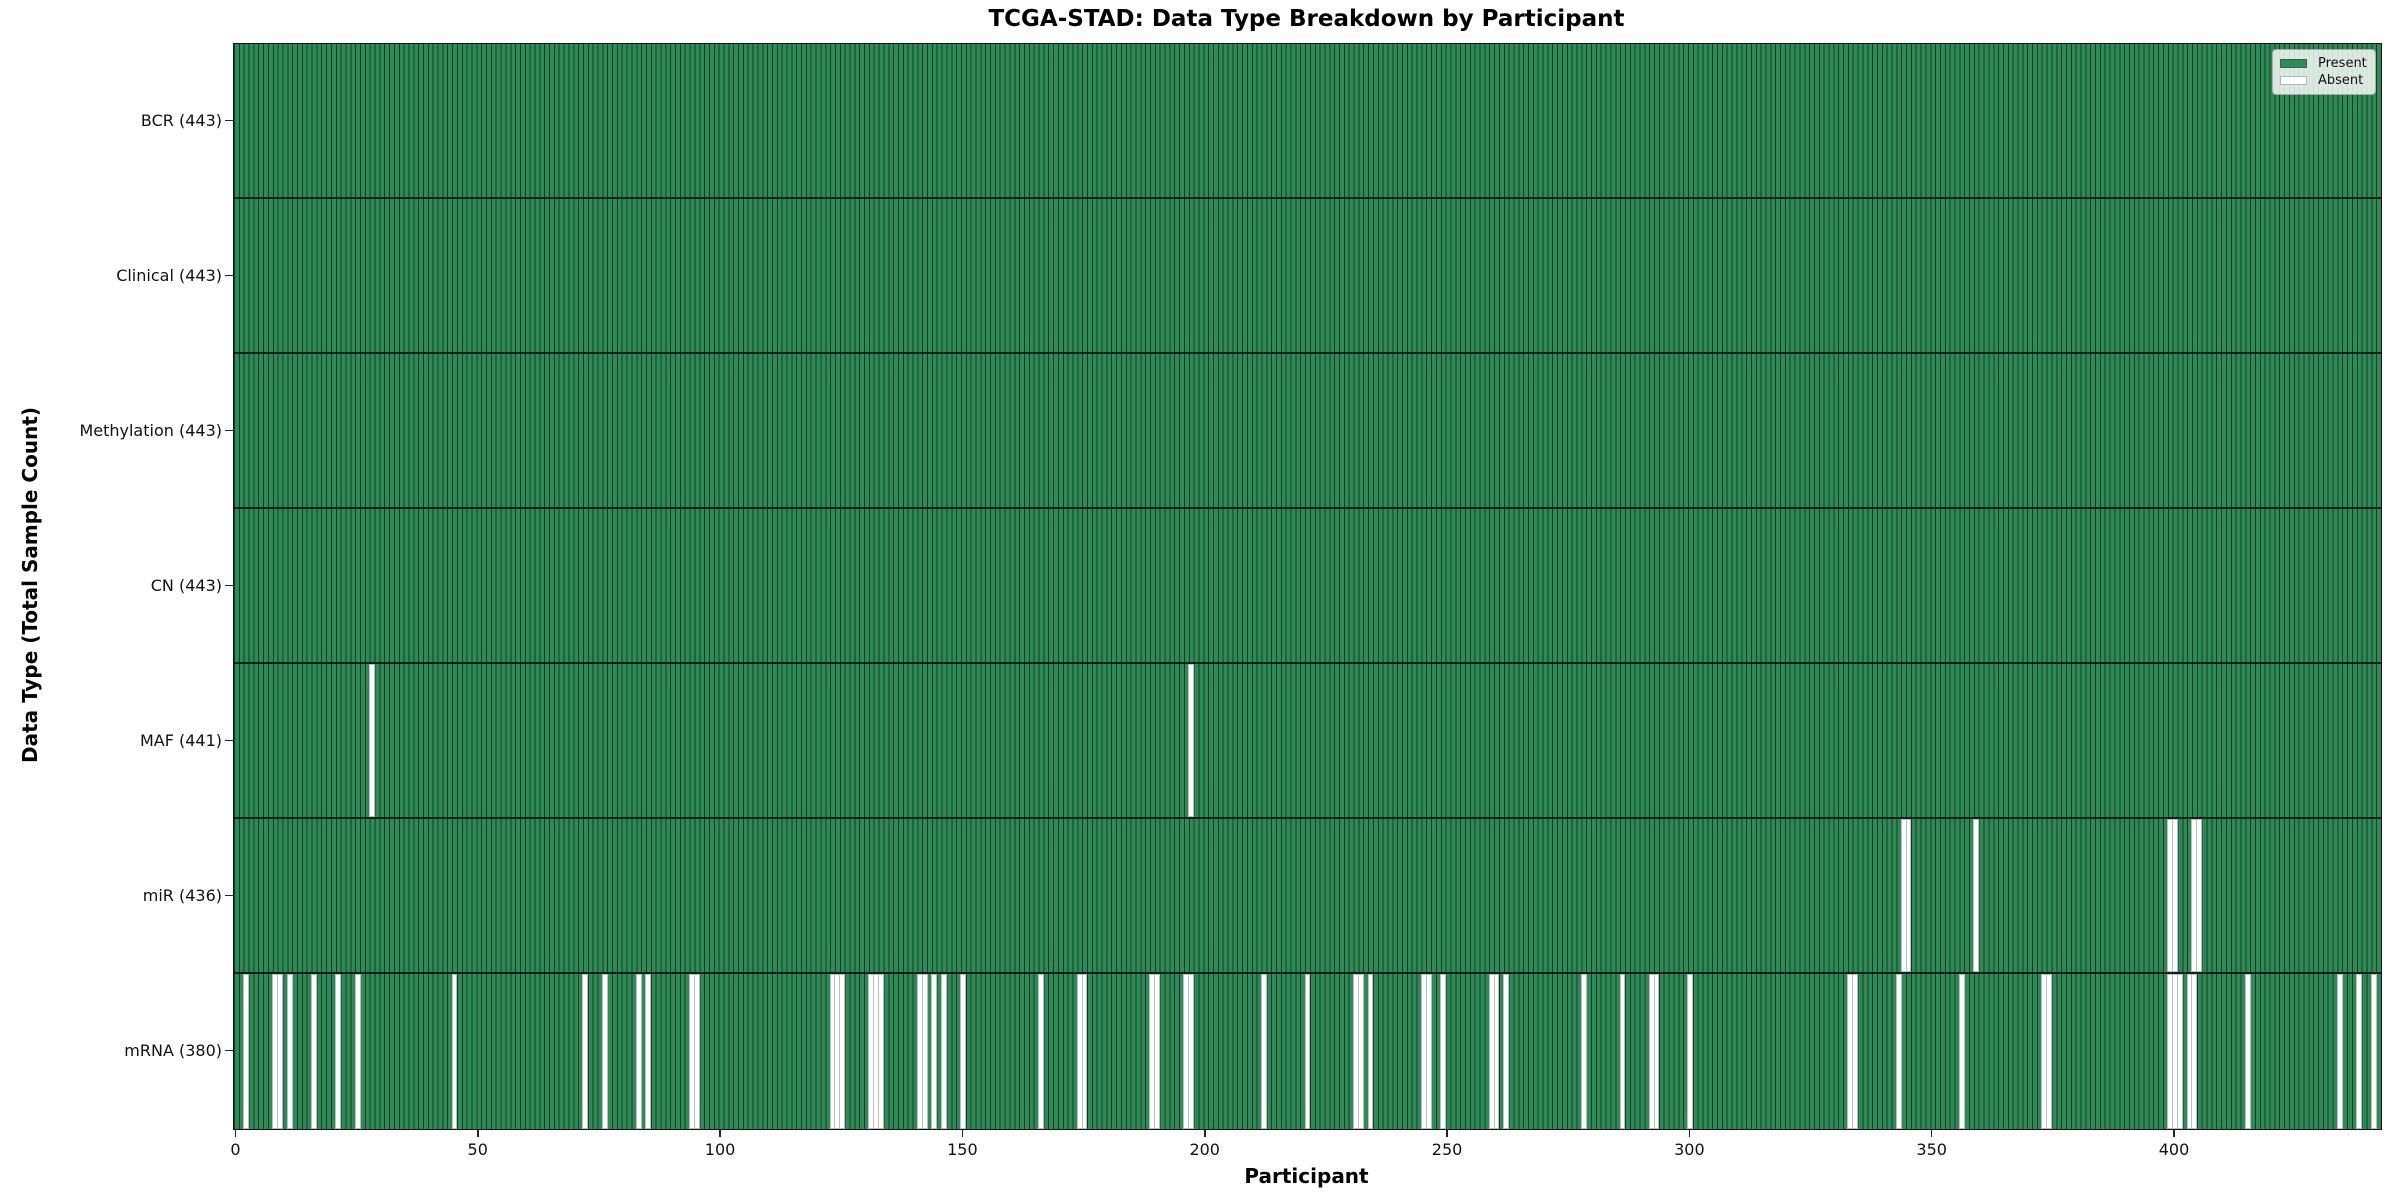  Describe the element at coordinates (180, 740) in the screenshot. I see `y-tick-label: MAF (441)` at that location.